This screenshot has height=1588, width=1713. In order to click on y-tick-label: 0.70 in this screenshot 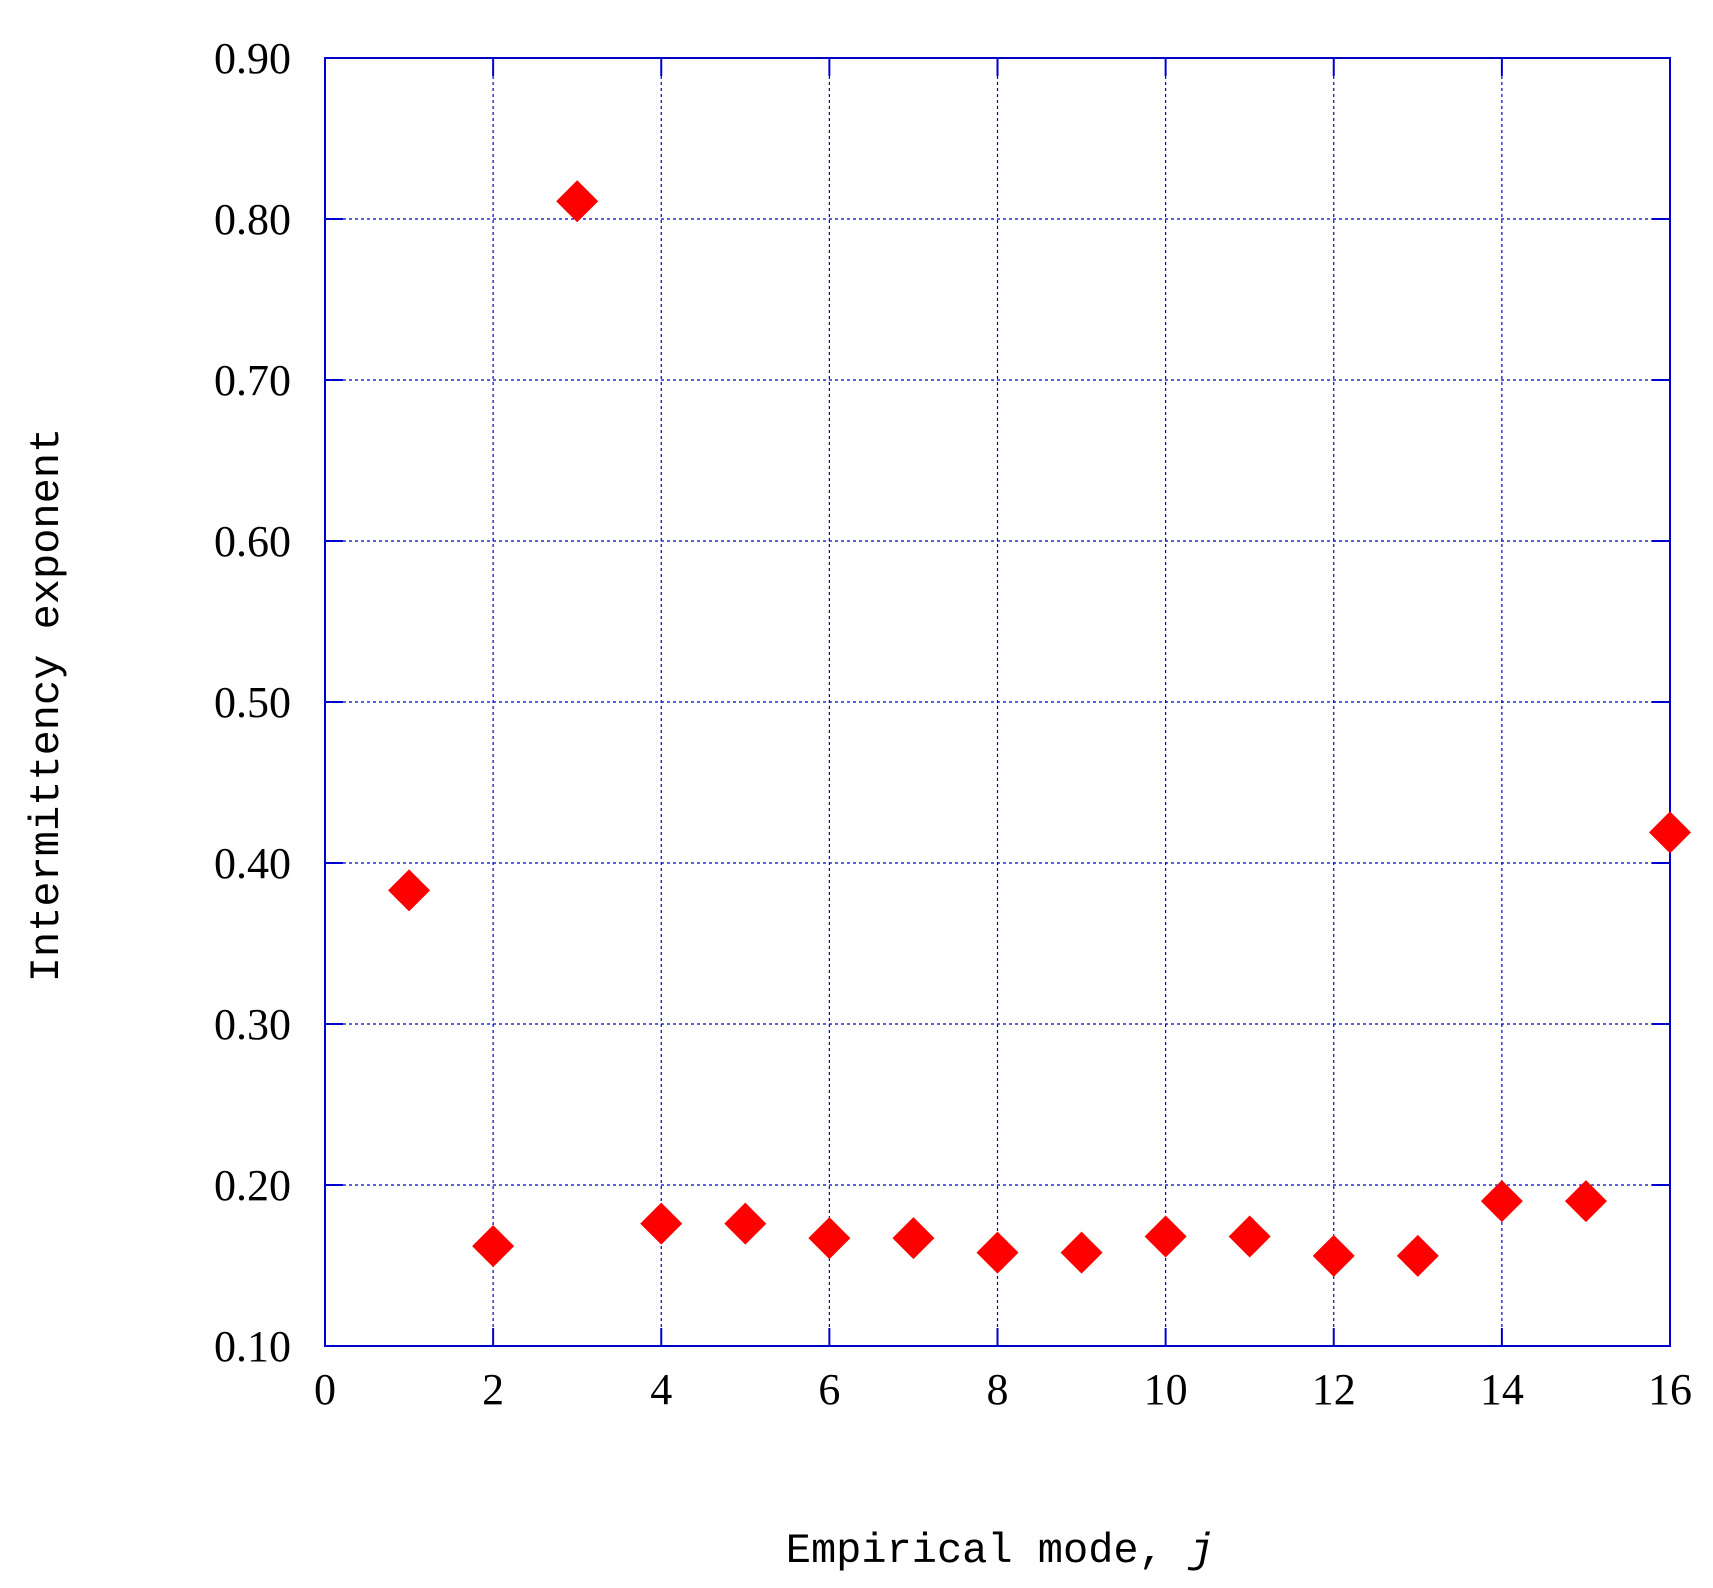, I will do `click(252, 380)`.